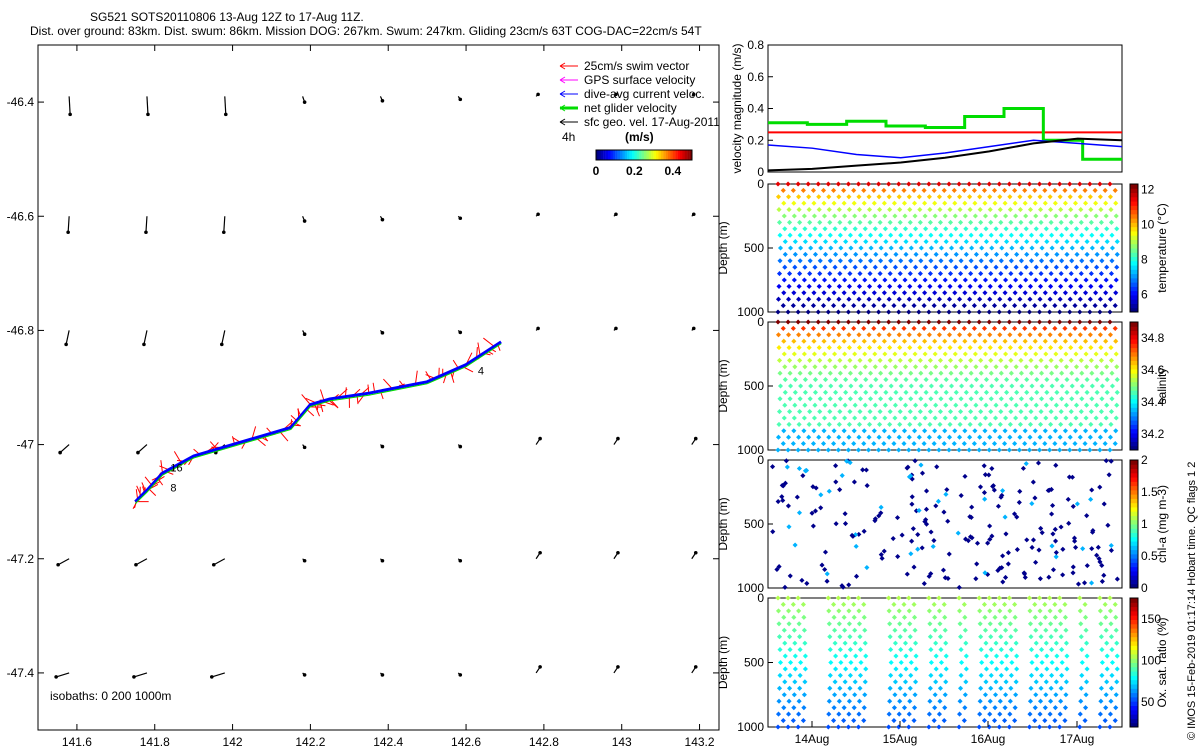  I want to click on colorbar-frame, so click(1134, 662).